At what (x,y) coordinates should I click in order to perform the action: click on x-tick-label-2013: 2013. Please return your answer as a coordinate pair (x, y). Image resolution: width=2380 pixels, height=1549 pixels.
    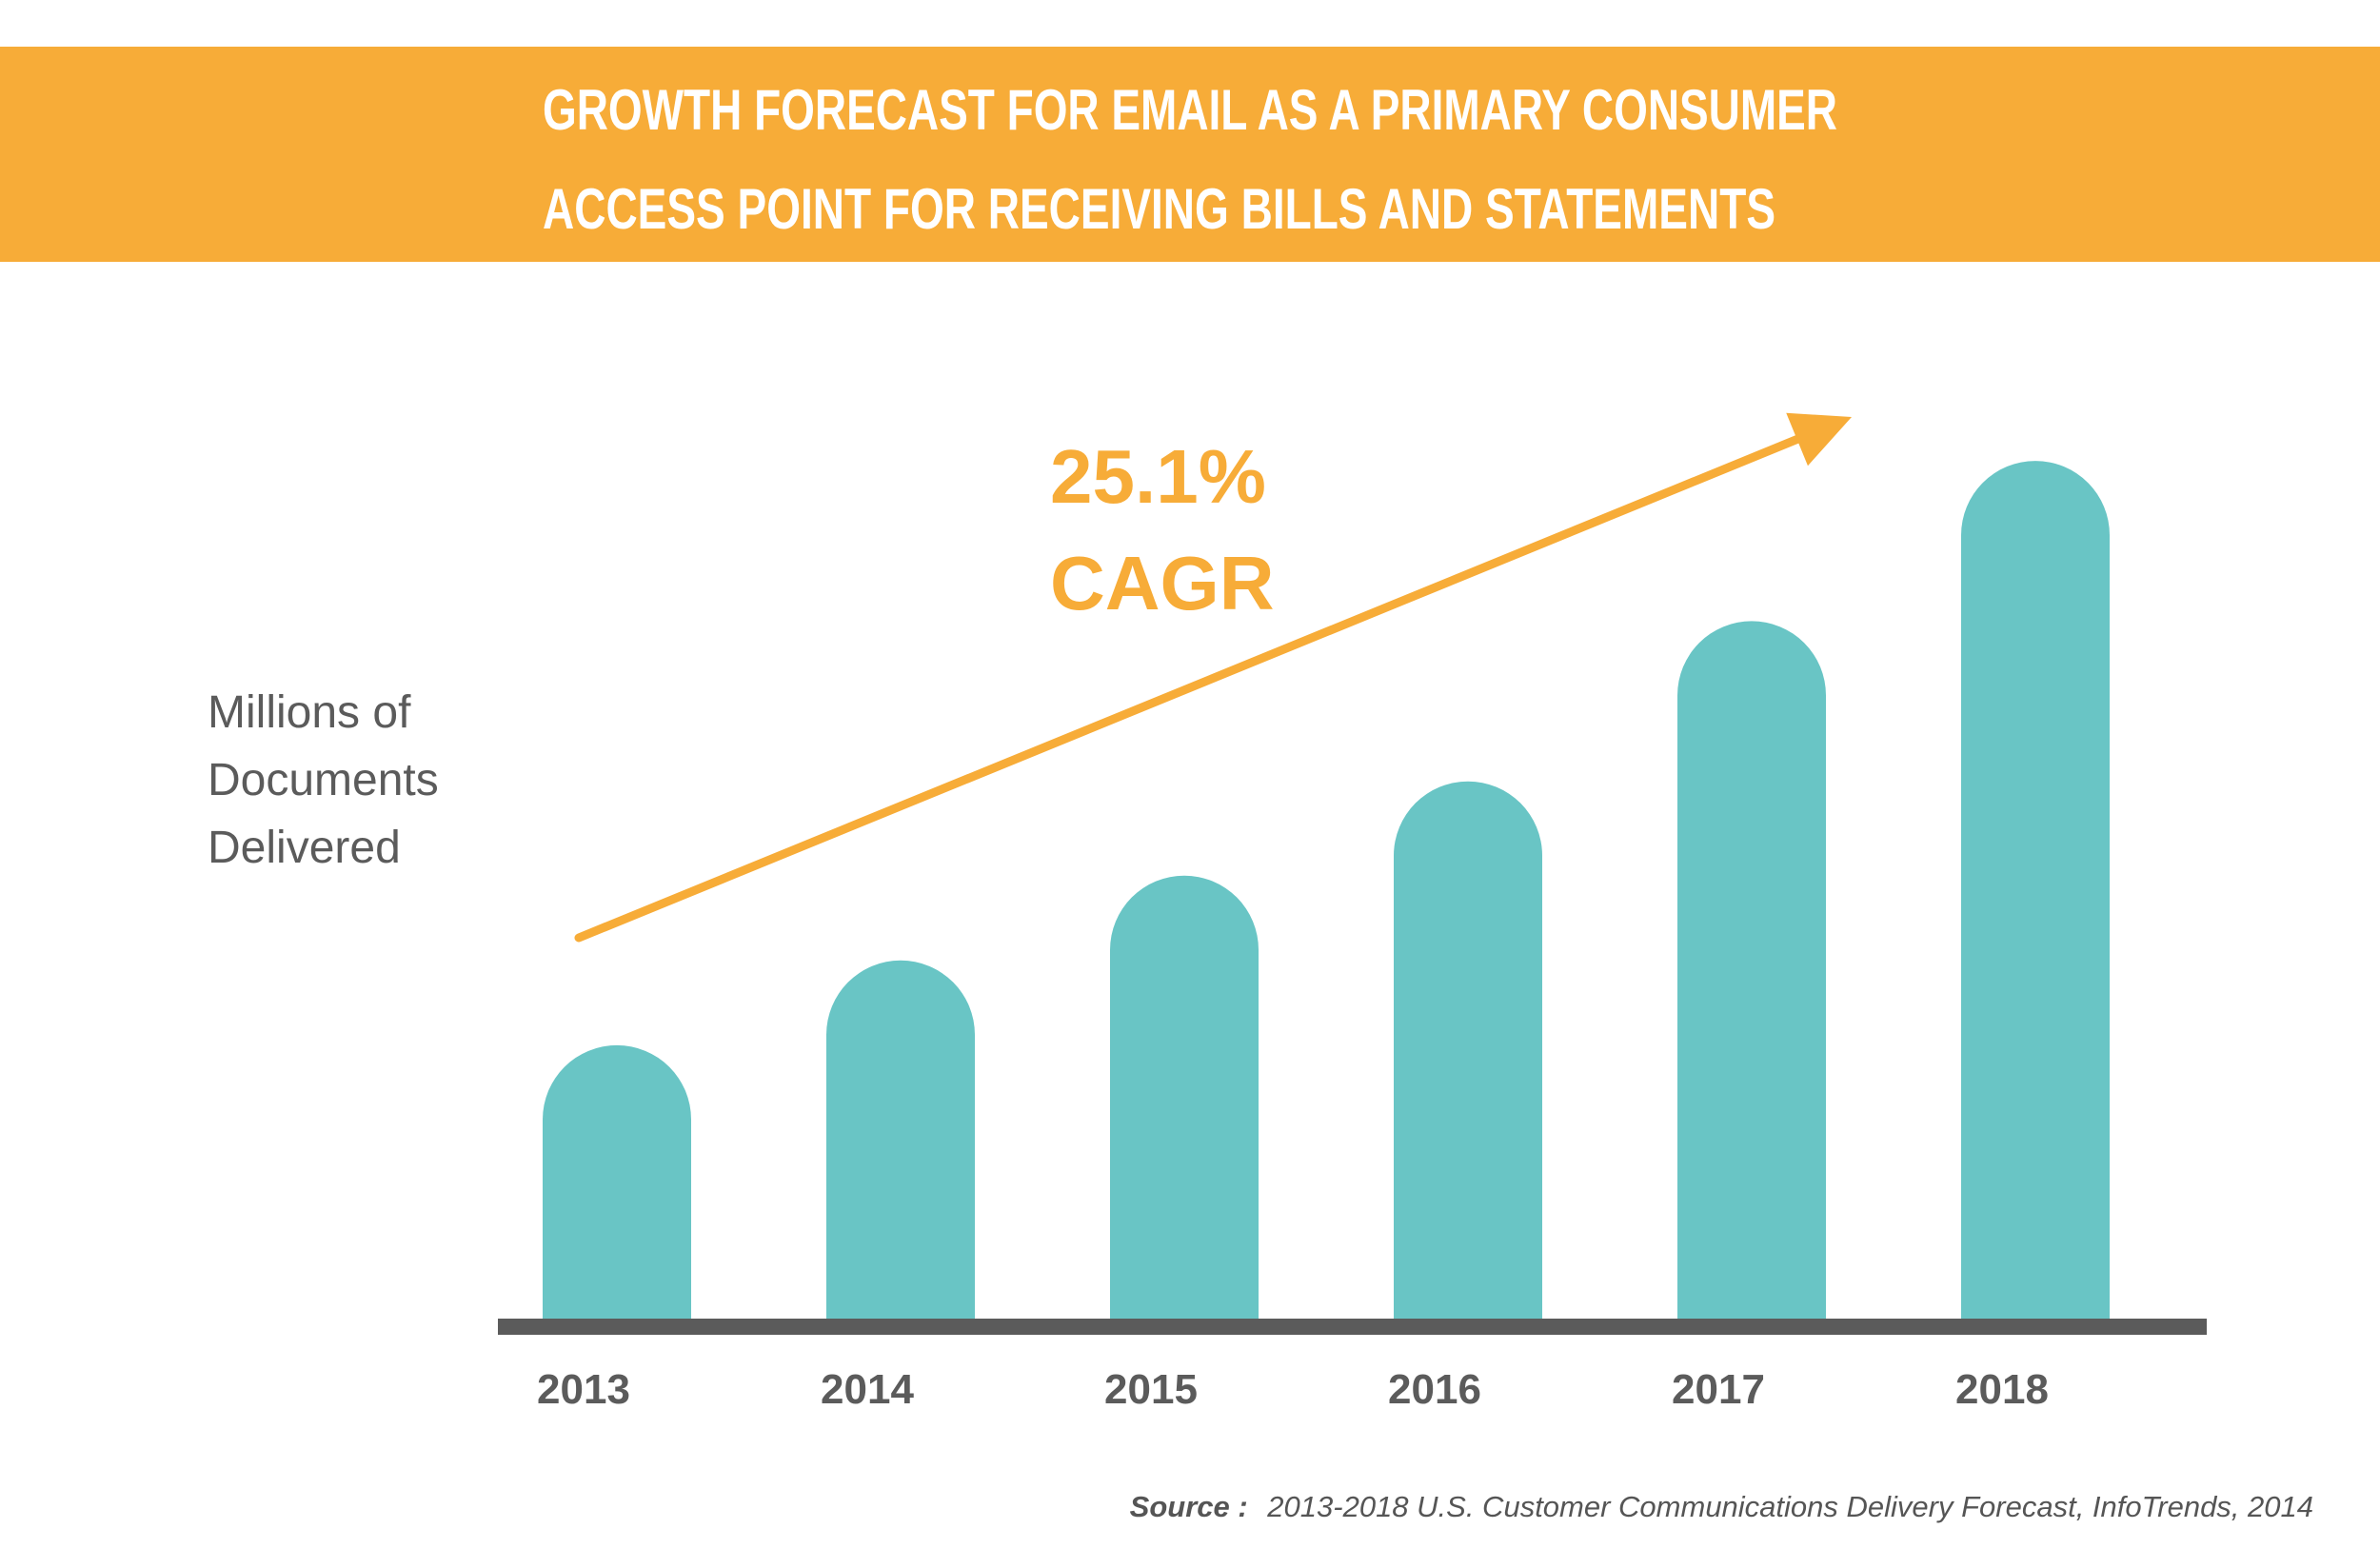
    Looking at the image, I should click on (583, 1389).